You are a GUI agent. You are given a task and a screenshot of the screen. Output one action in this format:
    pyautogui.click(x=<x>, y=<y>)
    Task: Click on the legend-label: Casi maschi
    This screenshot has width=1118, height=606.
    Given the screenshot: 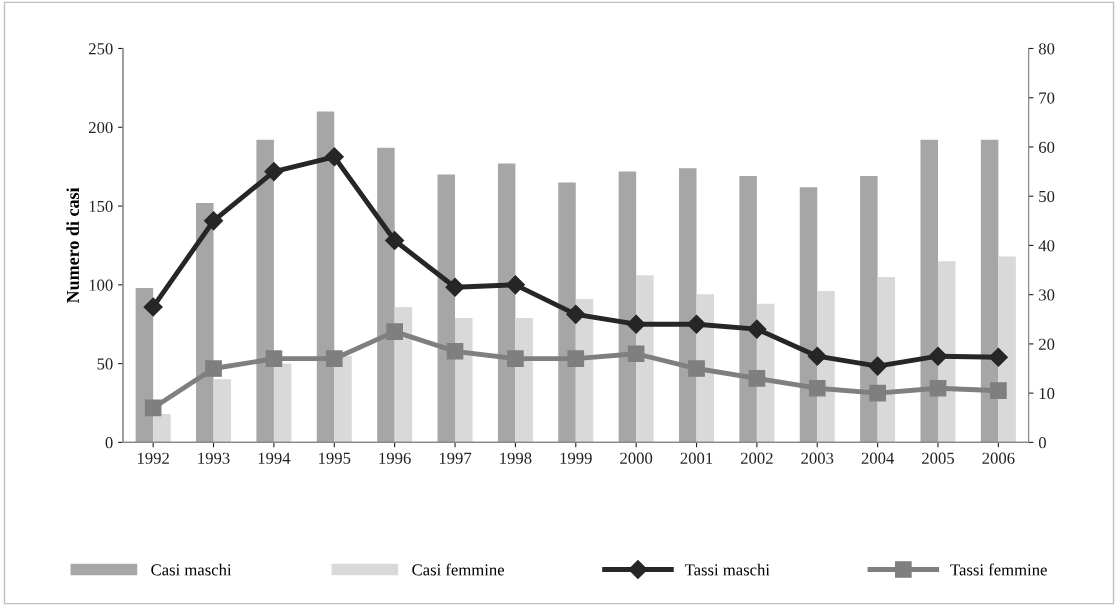 What is the action you would take?
    pyautogui.click(x=191, y=569)
    